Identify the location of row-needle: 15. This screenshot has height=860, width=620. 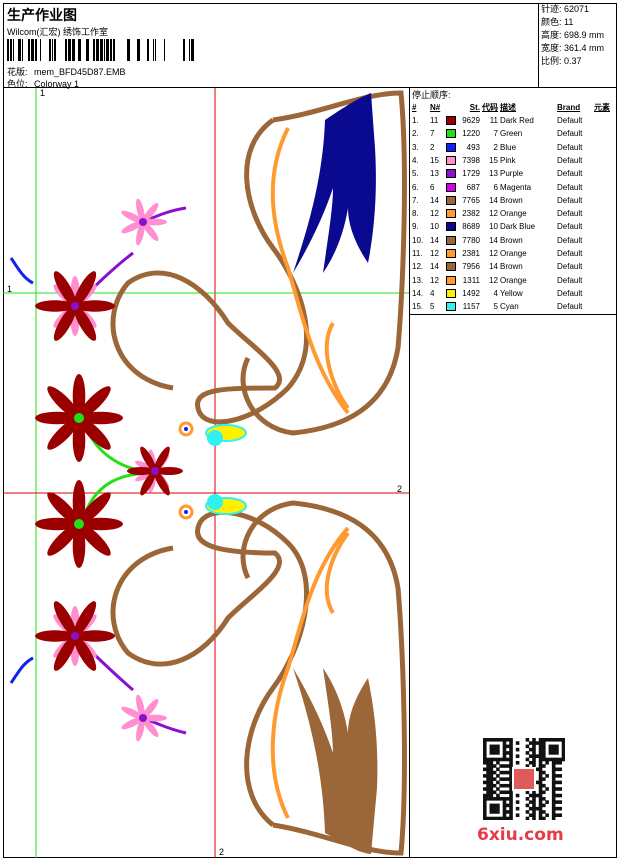
(434, 160).